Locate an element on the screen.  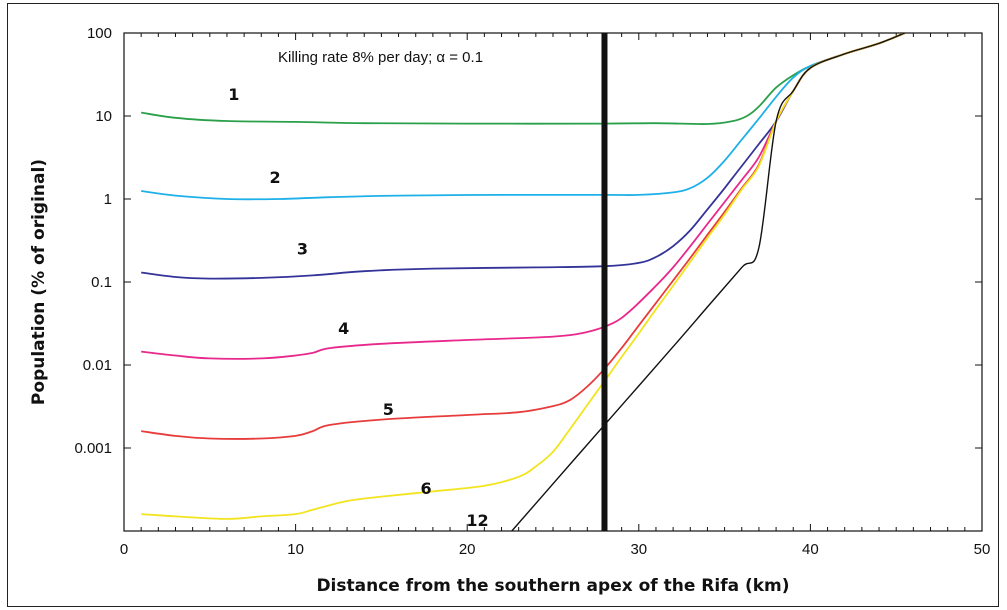
curve-label-3: 3 is located at coordinates (302, 248).